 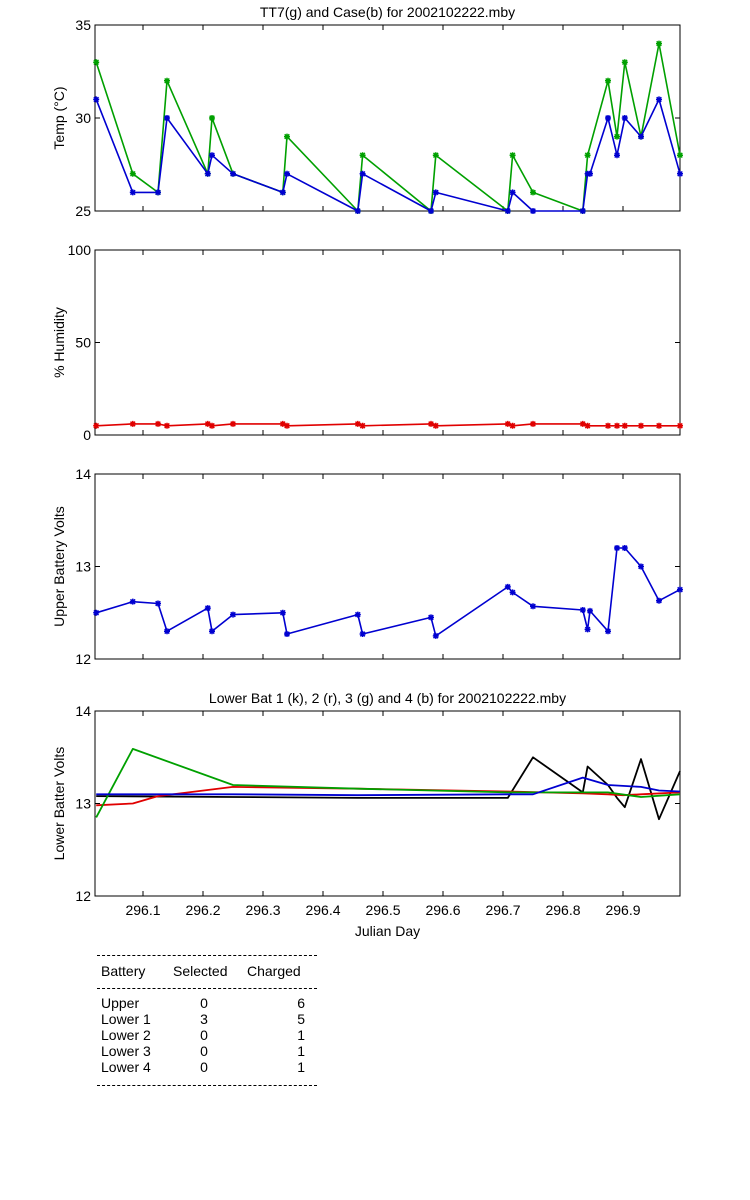 I want to click on battery-name: Upper, so click(x=120, y=1003).